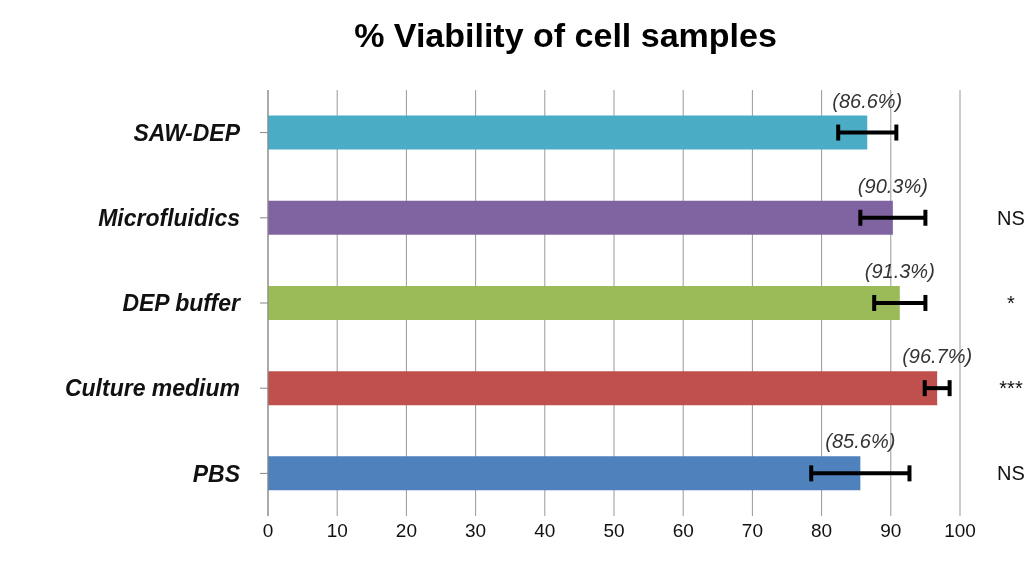  Describe the element at coordinates (683, 531) in the screenshot. I see `x-tick-label: 60` at that location.